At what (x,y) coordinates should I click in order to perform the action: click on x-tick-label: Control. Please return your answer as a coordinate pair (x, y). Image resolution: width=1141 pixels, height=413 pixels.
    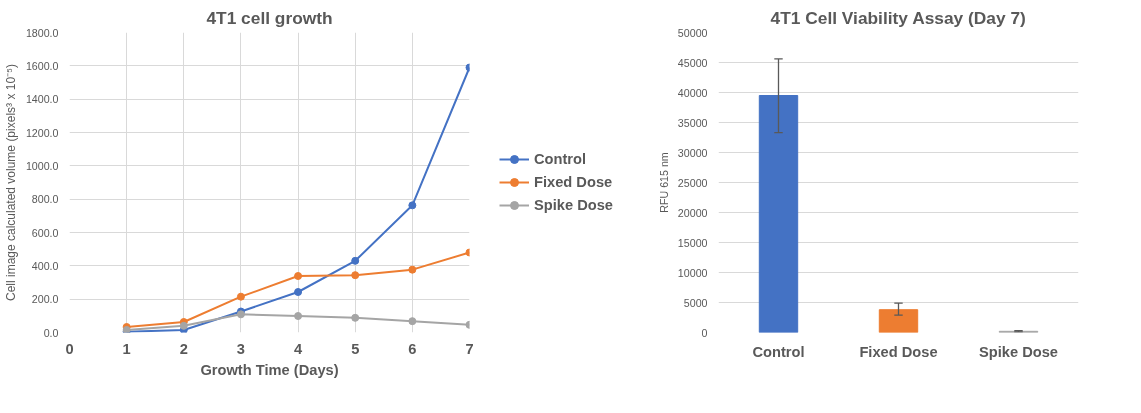
    Looking at the image, I should click on (778, 351).